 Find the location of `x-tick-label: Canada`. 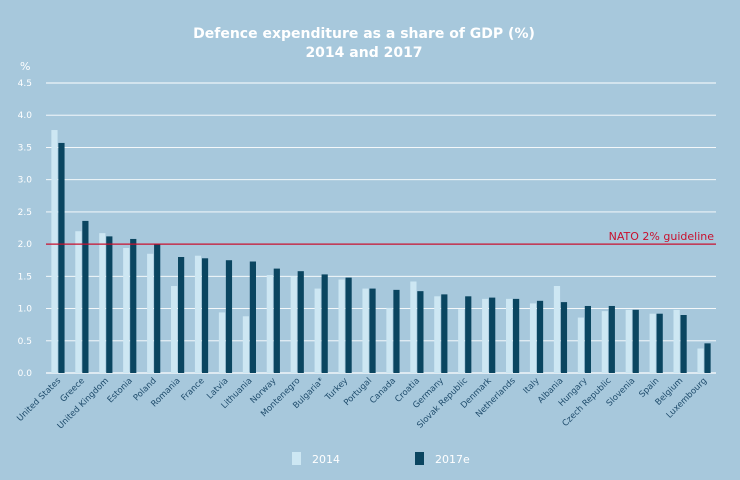

x-tick-label: Canada is located at coordinates (383, 391).